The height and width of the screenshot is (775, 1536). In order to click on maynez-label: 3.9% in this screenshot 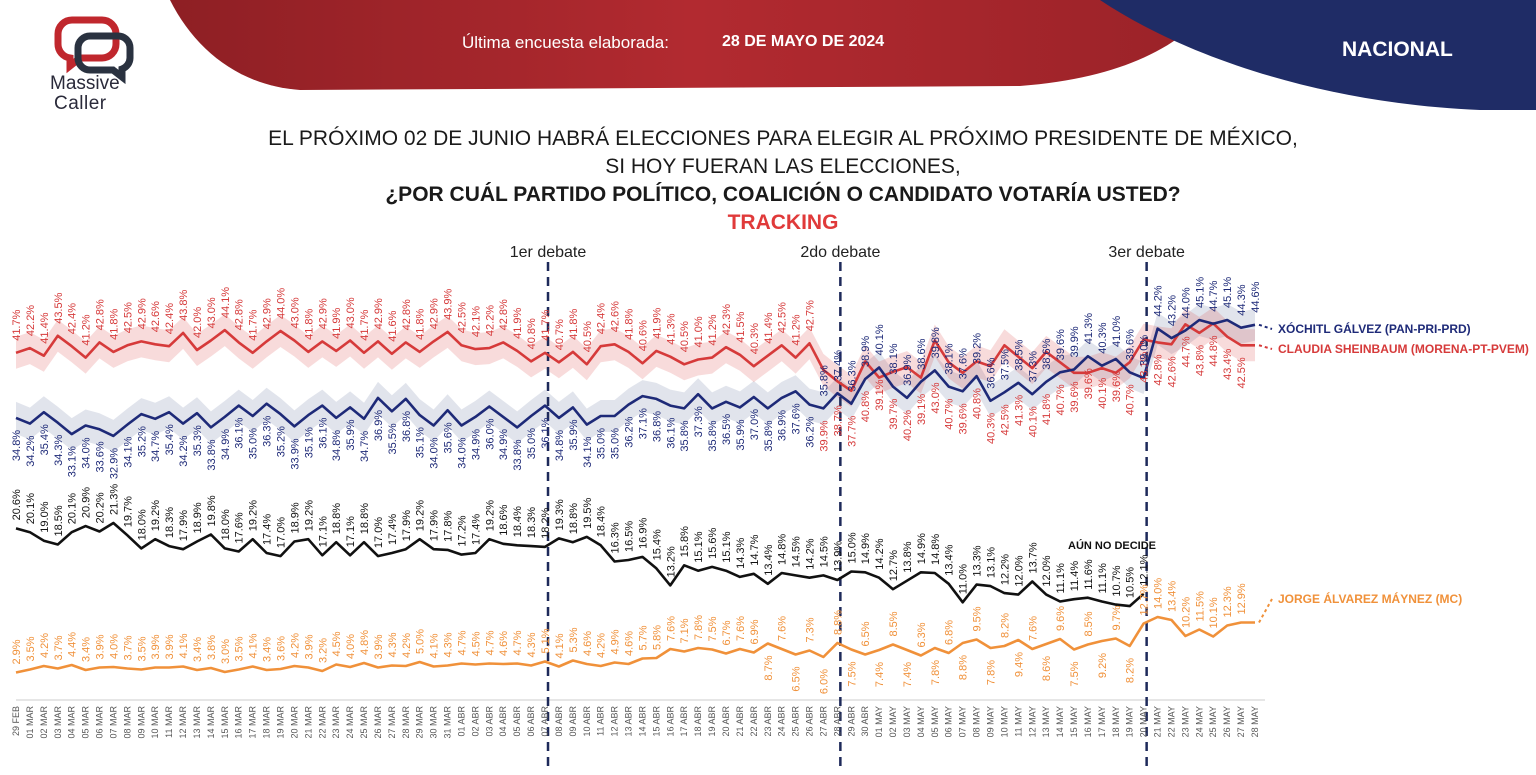, I will do `click(309, 646)`.